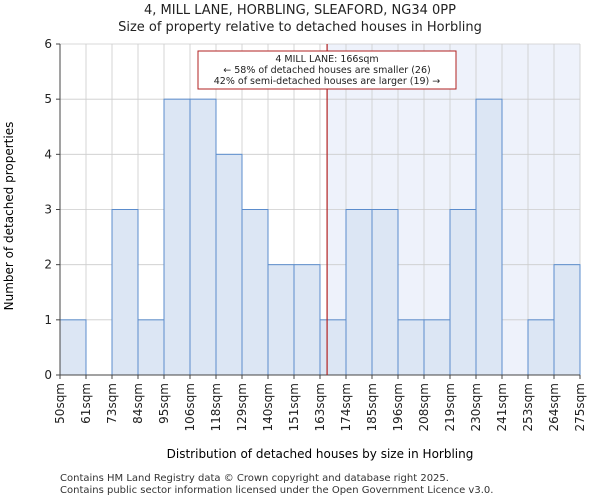 The width and height of the screenshot is (600, 500). What do you see at coordinates (48, 375) in the screenshot?
I see `y-tick-label: 0` at bounding box center [48, 375].